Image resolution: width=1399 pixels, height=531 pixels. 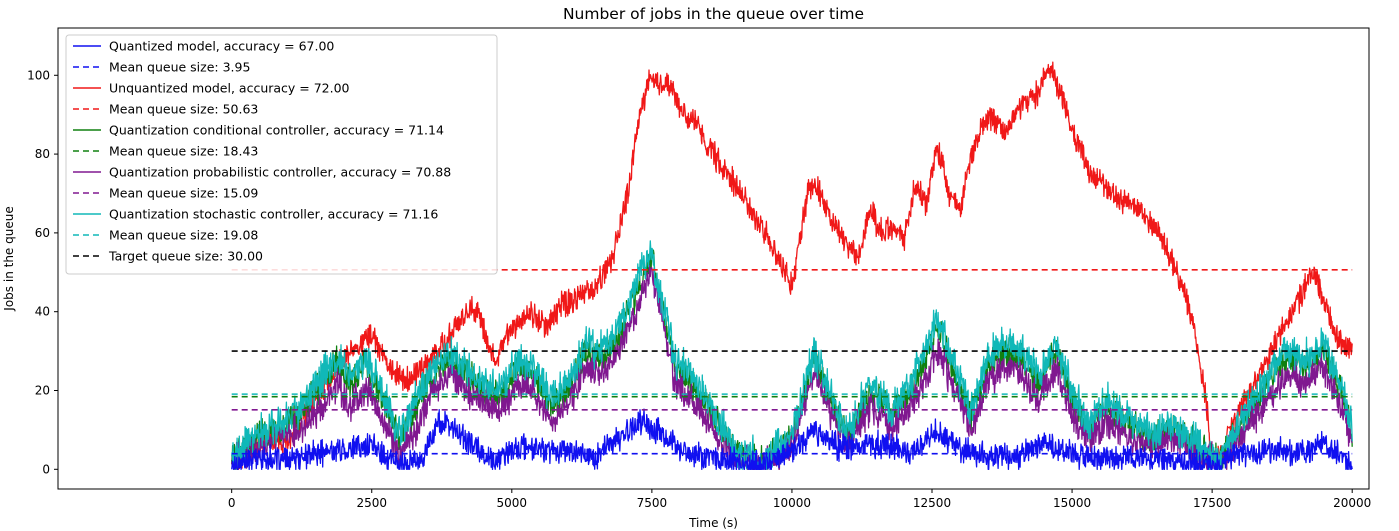 What do you see at coordinates (46, 469) in the screenshot?
I see `y-tick-label: 0` at bounding box center [46, 469].